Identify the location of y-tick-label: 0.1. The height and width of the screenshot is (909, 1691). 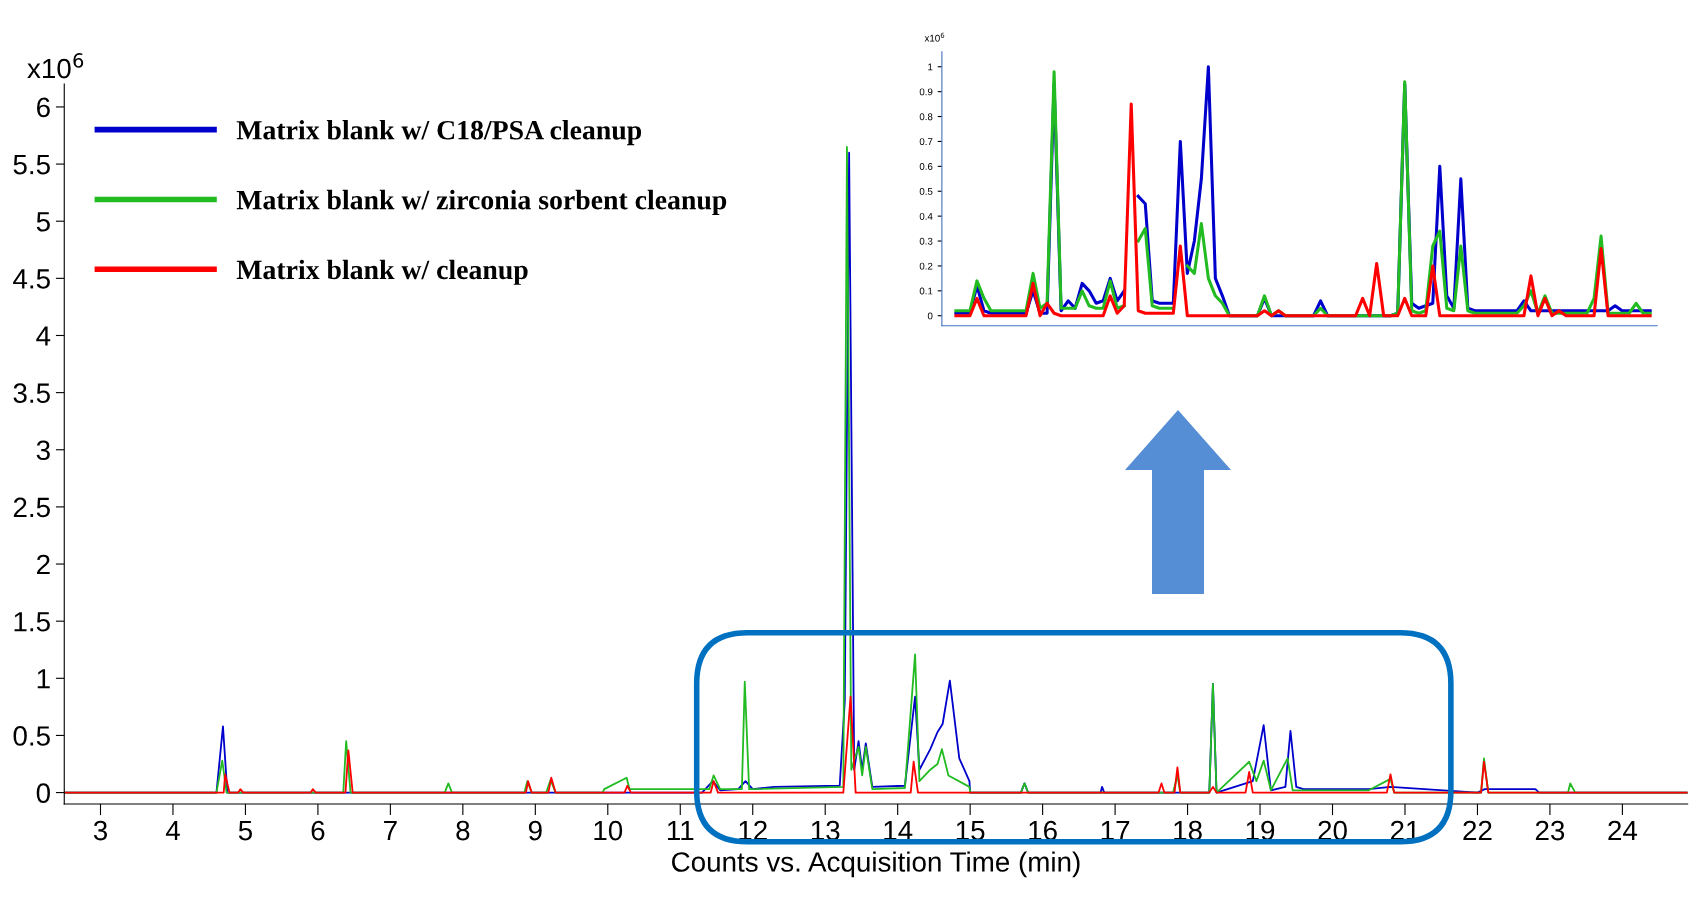
(926, 291).